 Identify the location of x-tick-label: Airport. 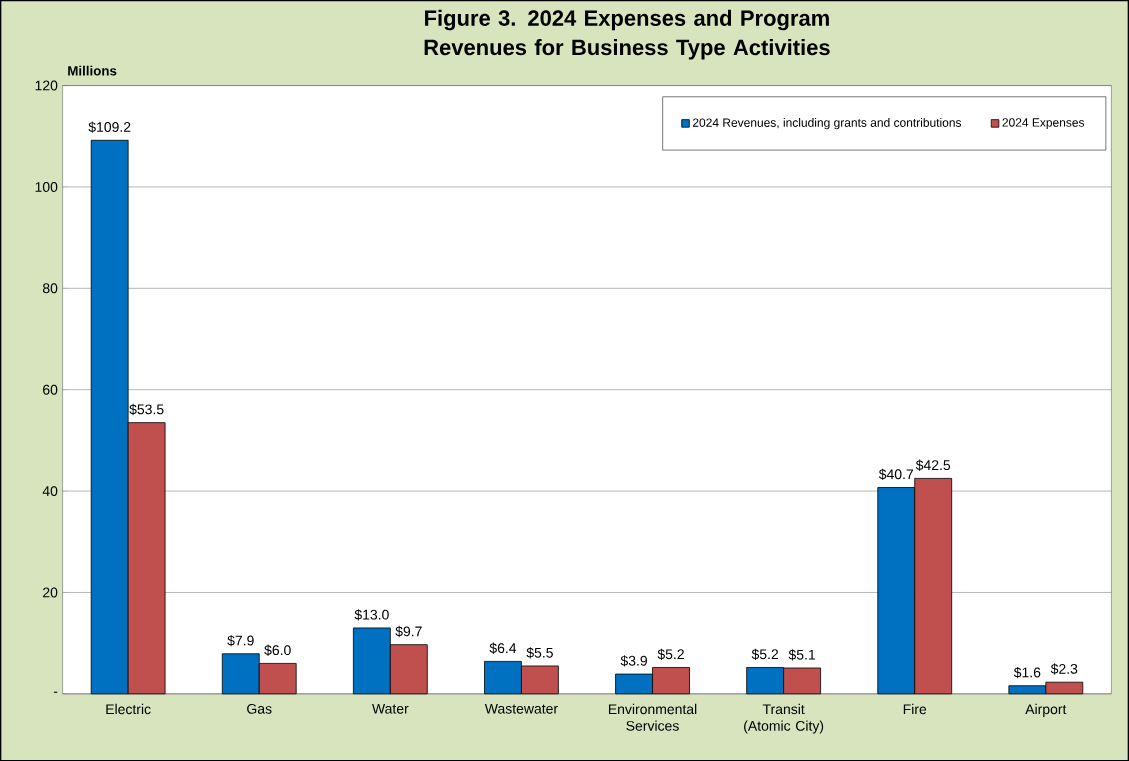
(1046, 710).